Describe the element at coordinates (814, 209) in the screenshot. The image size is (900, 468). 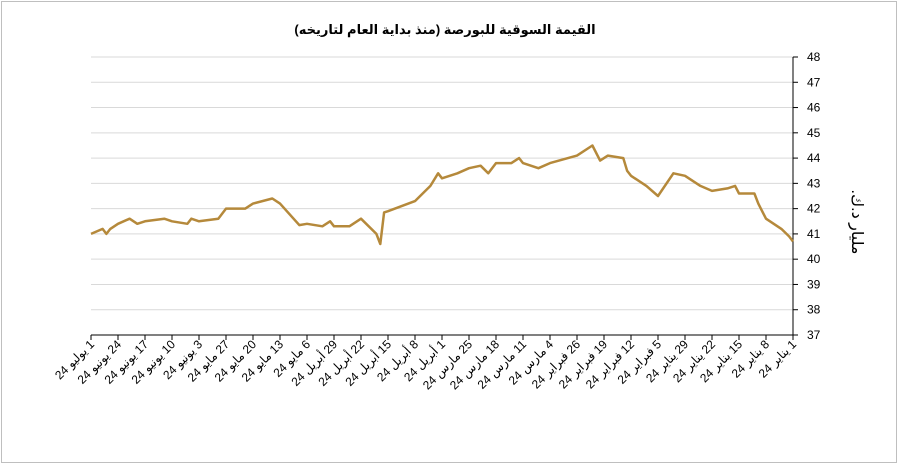
I see `y-tick-label: 42` at that location.